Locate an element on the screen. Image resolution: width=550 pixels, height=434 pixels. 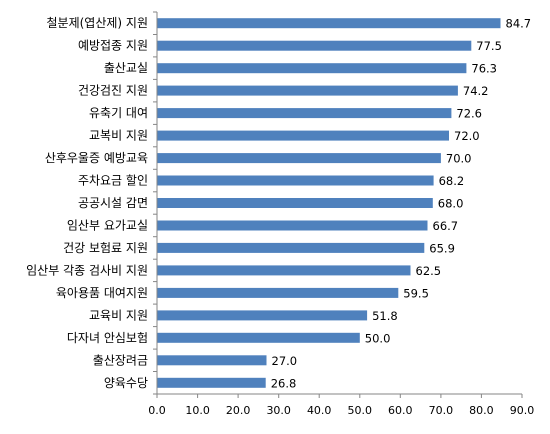
data-label: 68.0 is located at coordinates (451, 204).